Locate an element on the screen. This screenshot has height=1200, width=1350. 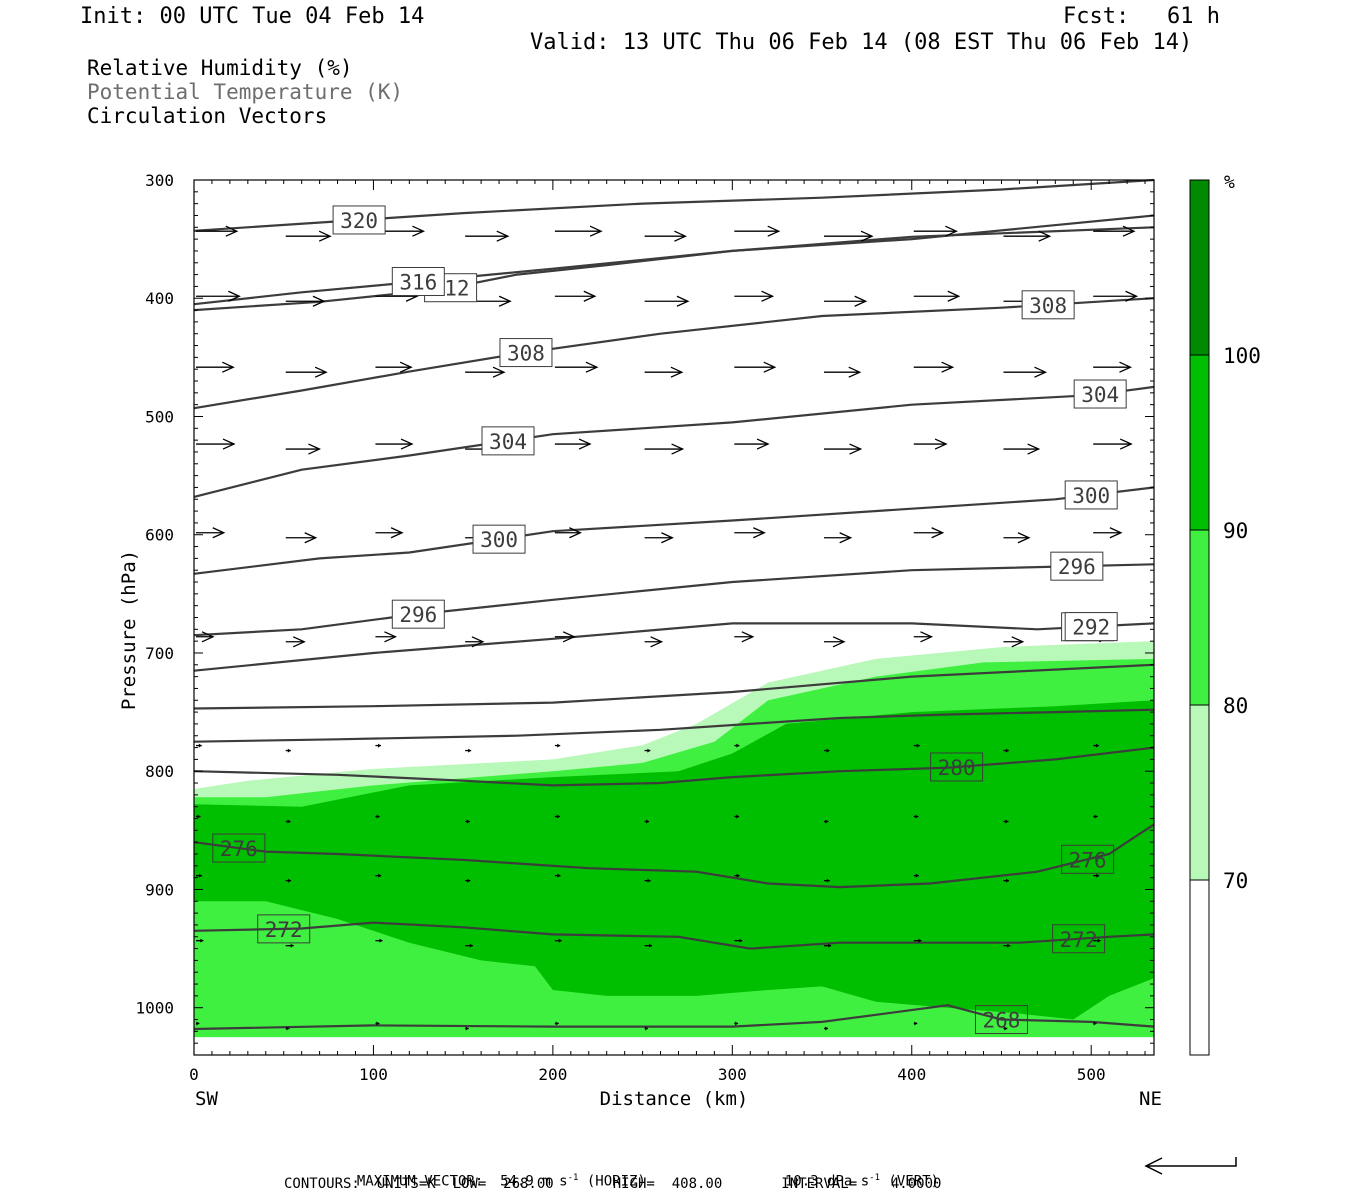
colorbar-tick-label: 70 is located at coordinates (1235, 881).